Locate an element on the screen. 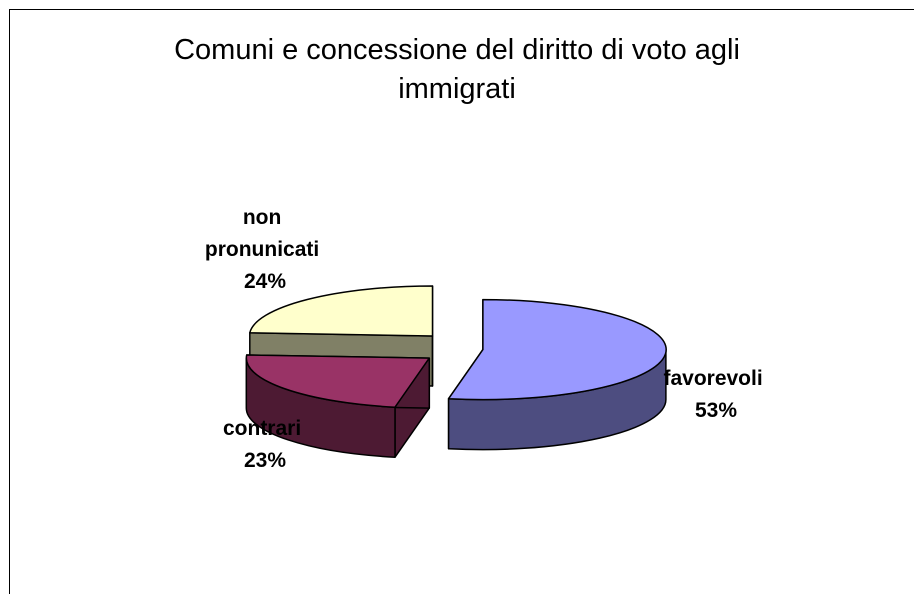 The height and width of the screenshot is (594, 914). slice-label-non-pronunicati-name-2: pronunicati is located at coordinates (262, 249).